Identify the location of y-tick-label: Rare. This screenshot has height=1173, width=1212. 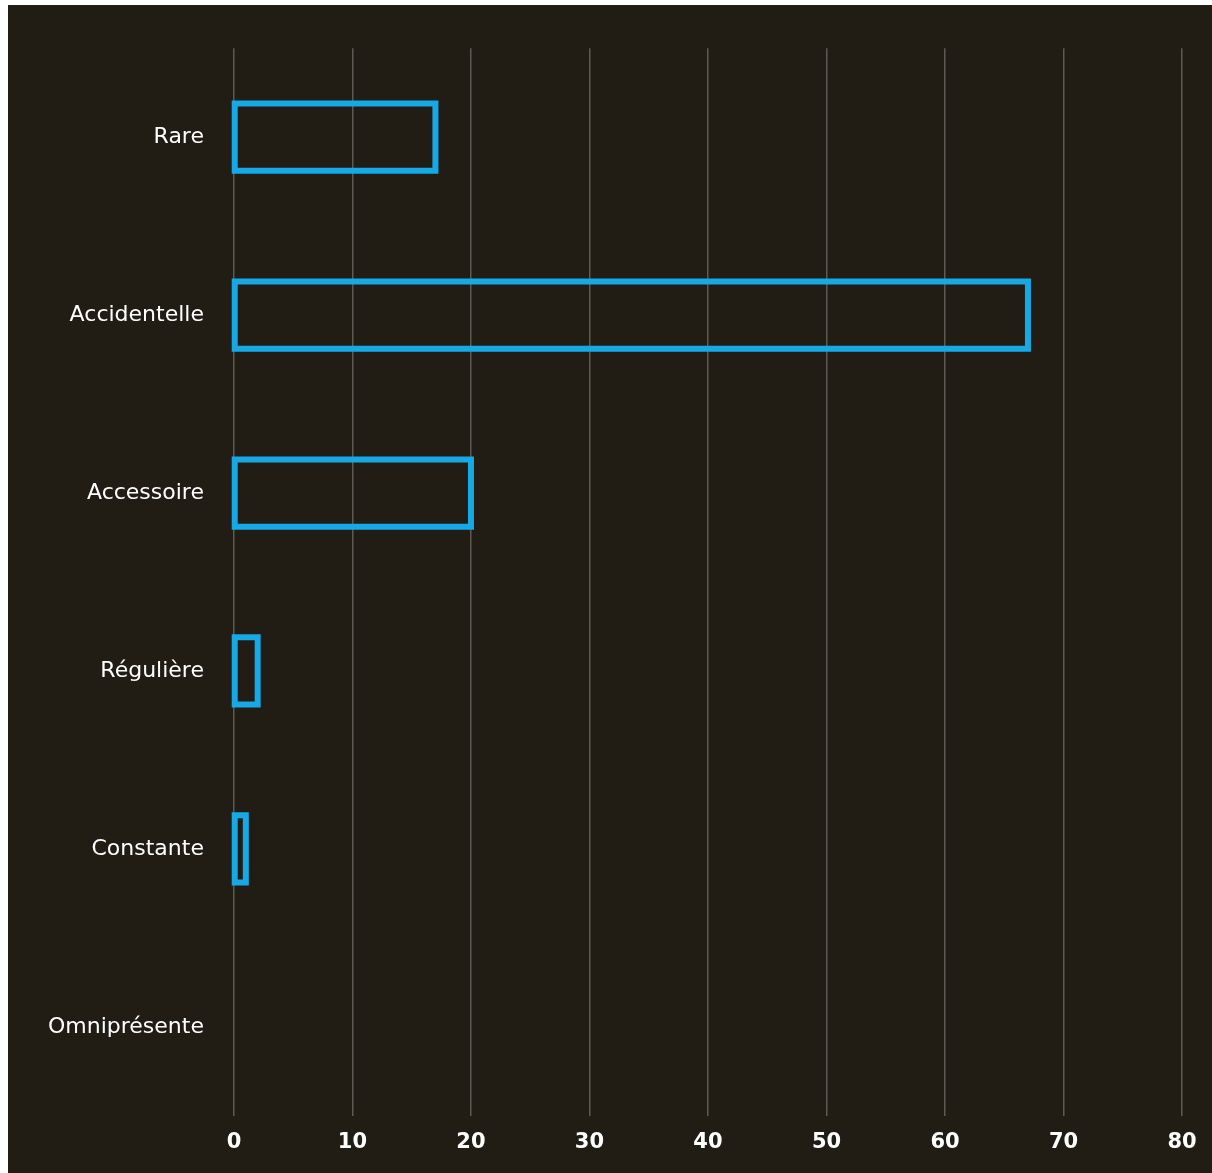
(178, 135).